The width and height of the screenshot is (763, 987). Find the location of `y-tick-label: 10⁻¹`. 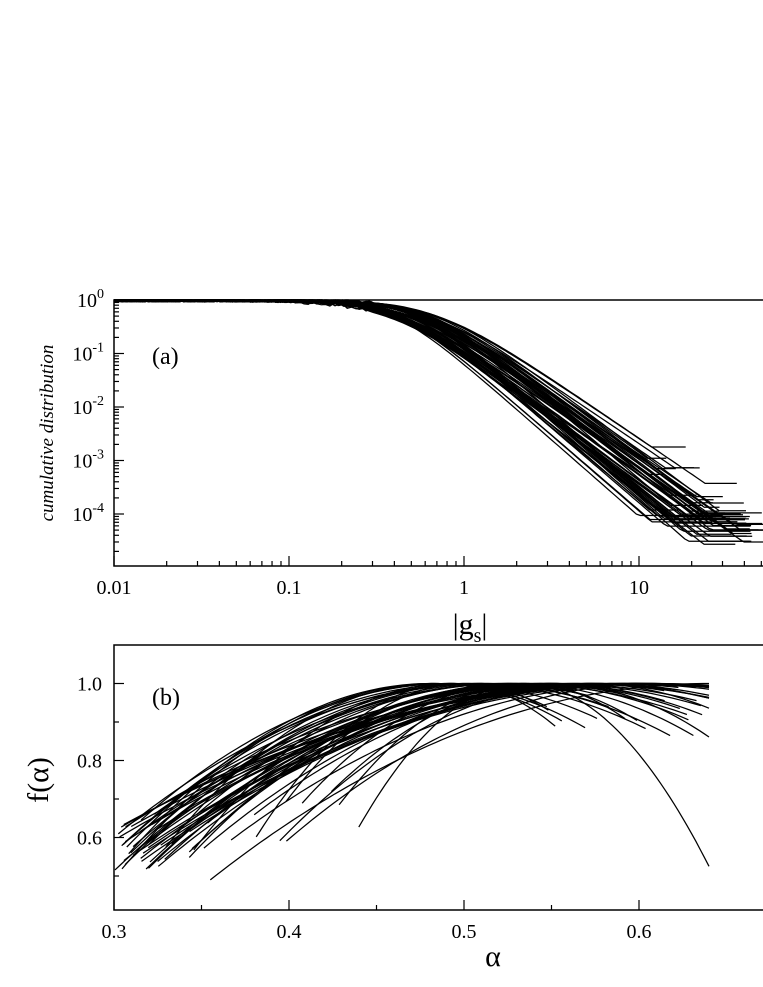

y-tick-label: 10⁻¹ is located at coordinates (88, 353).